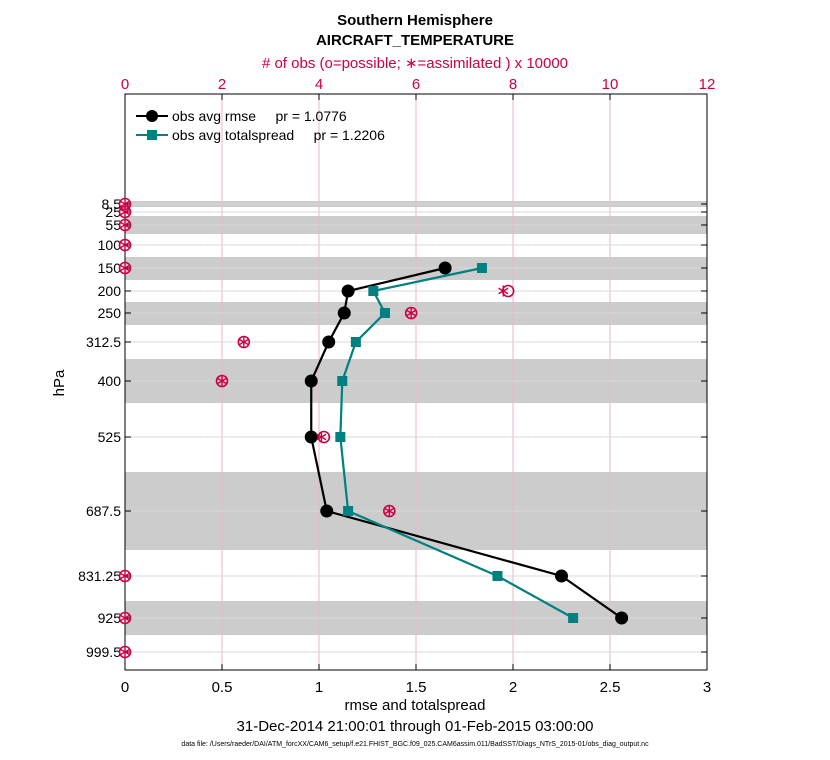 The height and width of the screenshot is (760, 830). I want to click on obs-possible-marker, so click(324, 437).